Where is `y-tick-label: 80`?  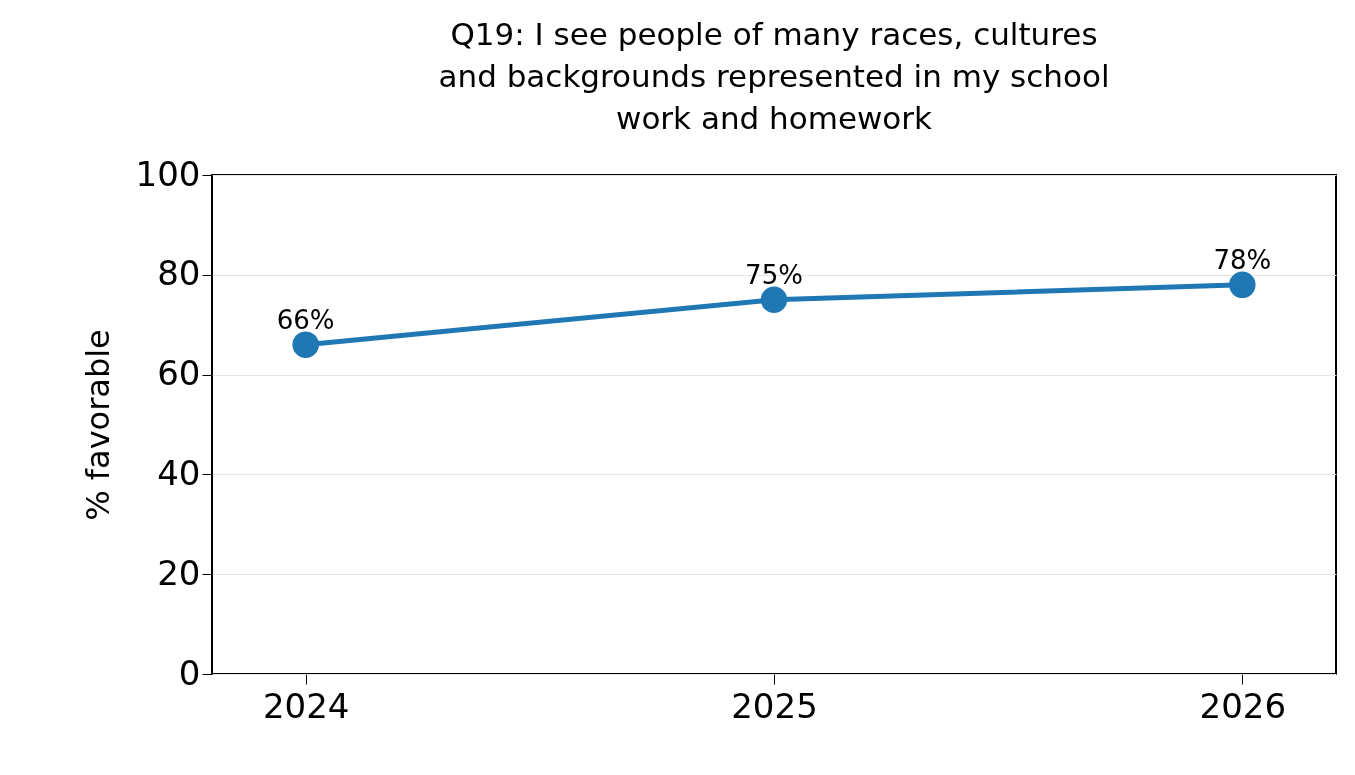
y-tick-label: 80 is located at coordinates (179, 273).